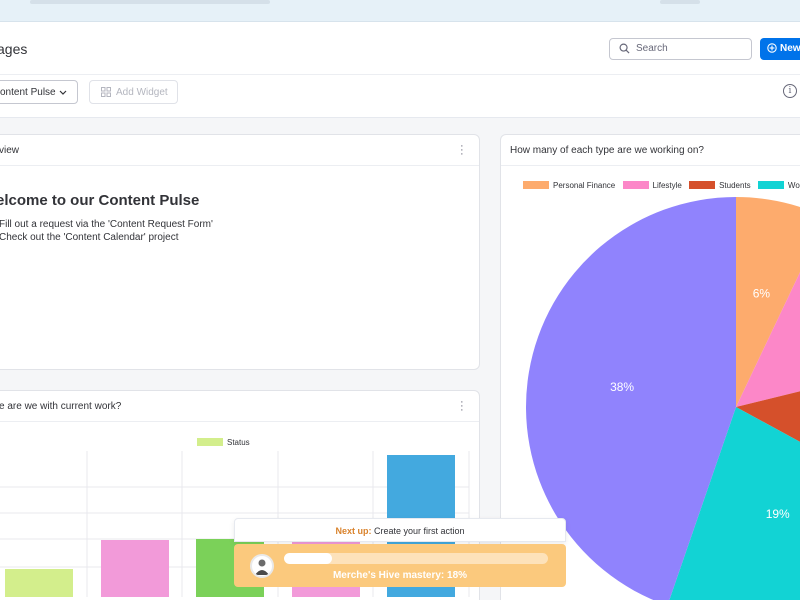 The image size is (800, 600). Describe the element at coordinates (238, 442) in the screenshot. I see `legend-label: Status` at that location.